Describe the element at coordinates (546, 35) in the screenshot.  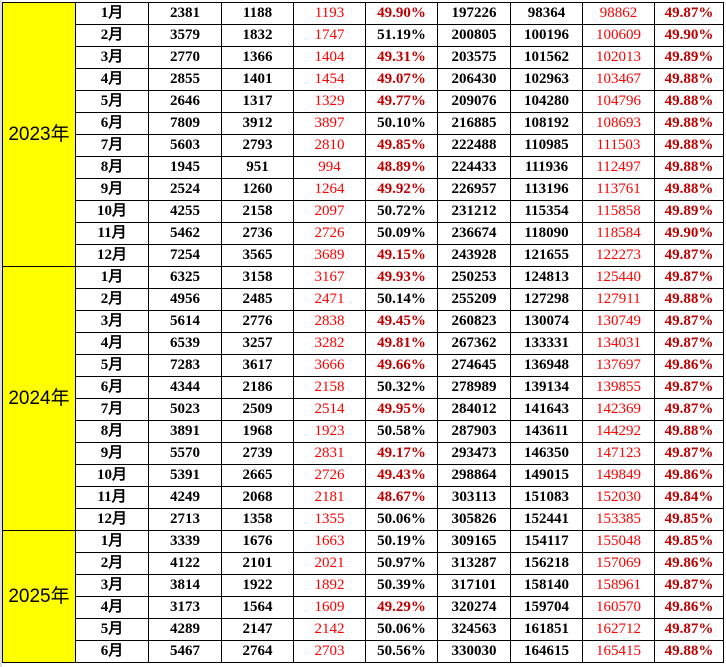
I see `value-cell: 100196` at that location.